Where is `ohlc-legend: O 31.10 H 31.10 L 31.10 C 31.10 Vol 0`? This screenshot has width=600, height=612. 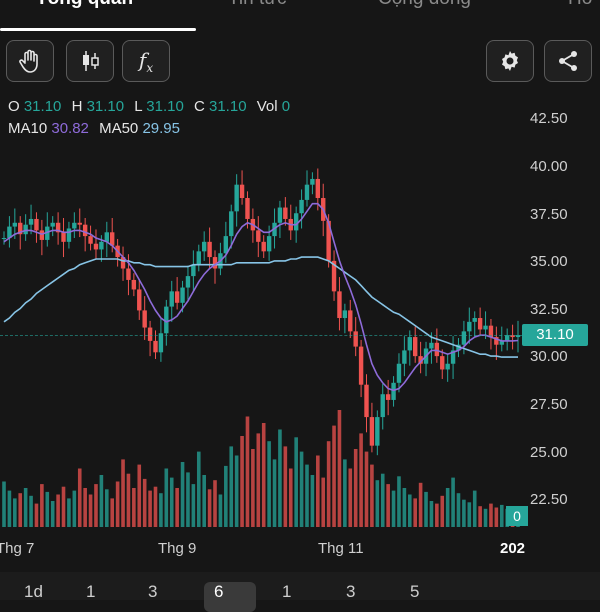
ohlc-legend: O 31.10 H 31.10 L 31.10 C 31.10 Vol 0 is located at coordinates (152, 106).